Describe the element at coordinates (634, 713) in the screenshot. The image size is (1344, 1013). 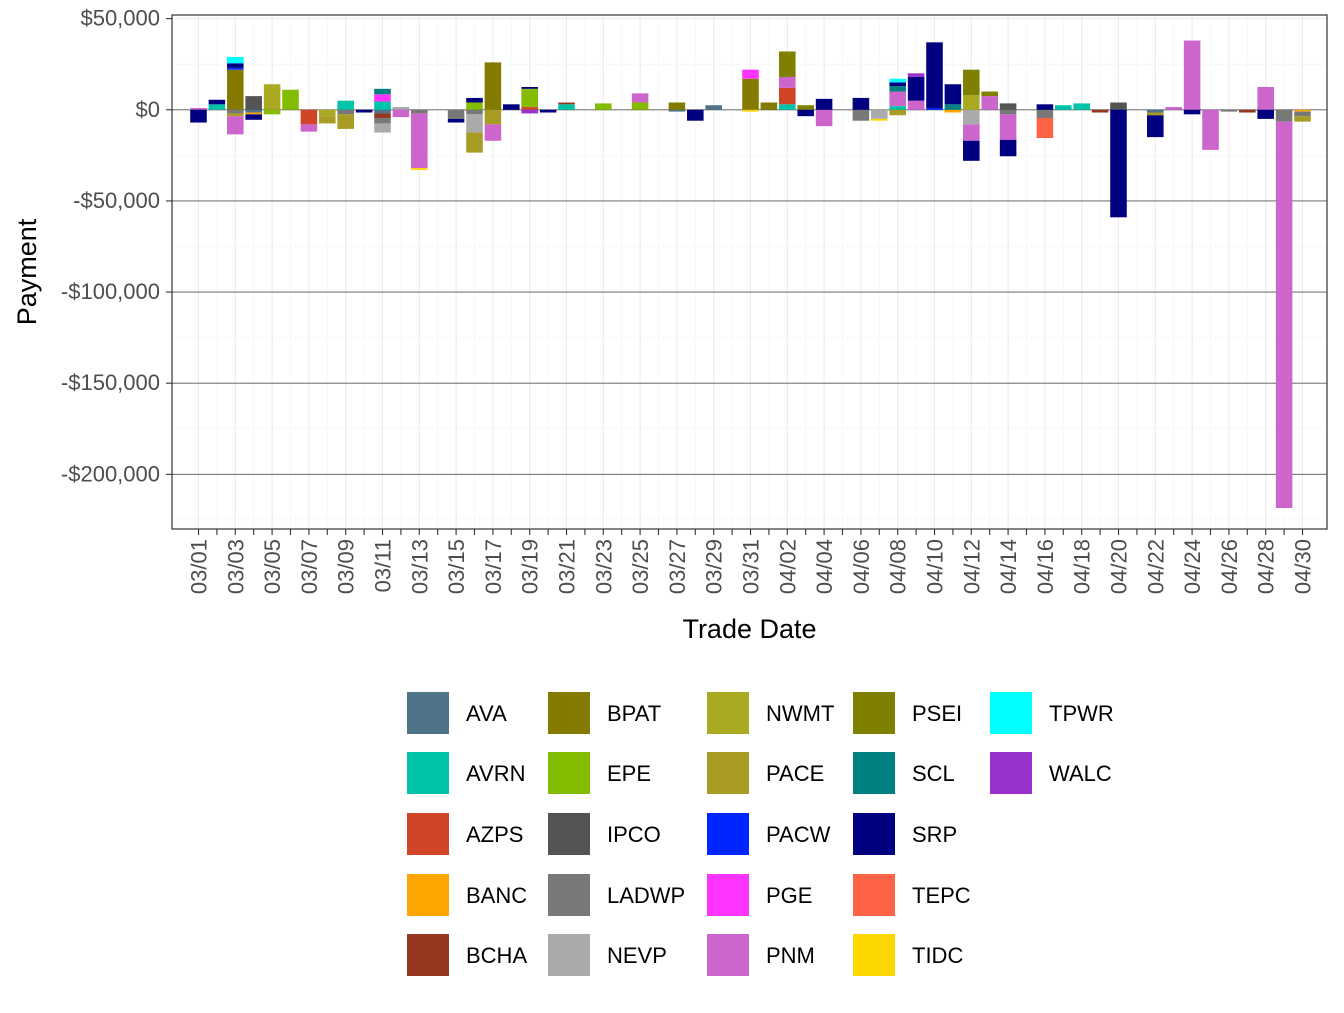
I see `legend-label-bpat: BPAT` at that location.